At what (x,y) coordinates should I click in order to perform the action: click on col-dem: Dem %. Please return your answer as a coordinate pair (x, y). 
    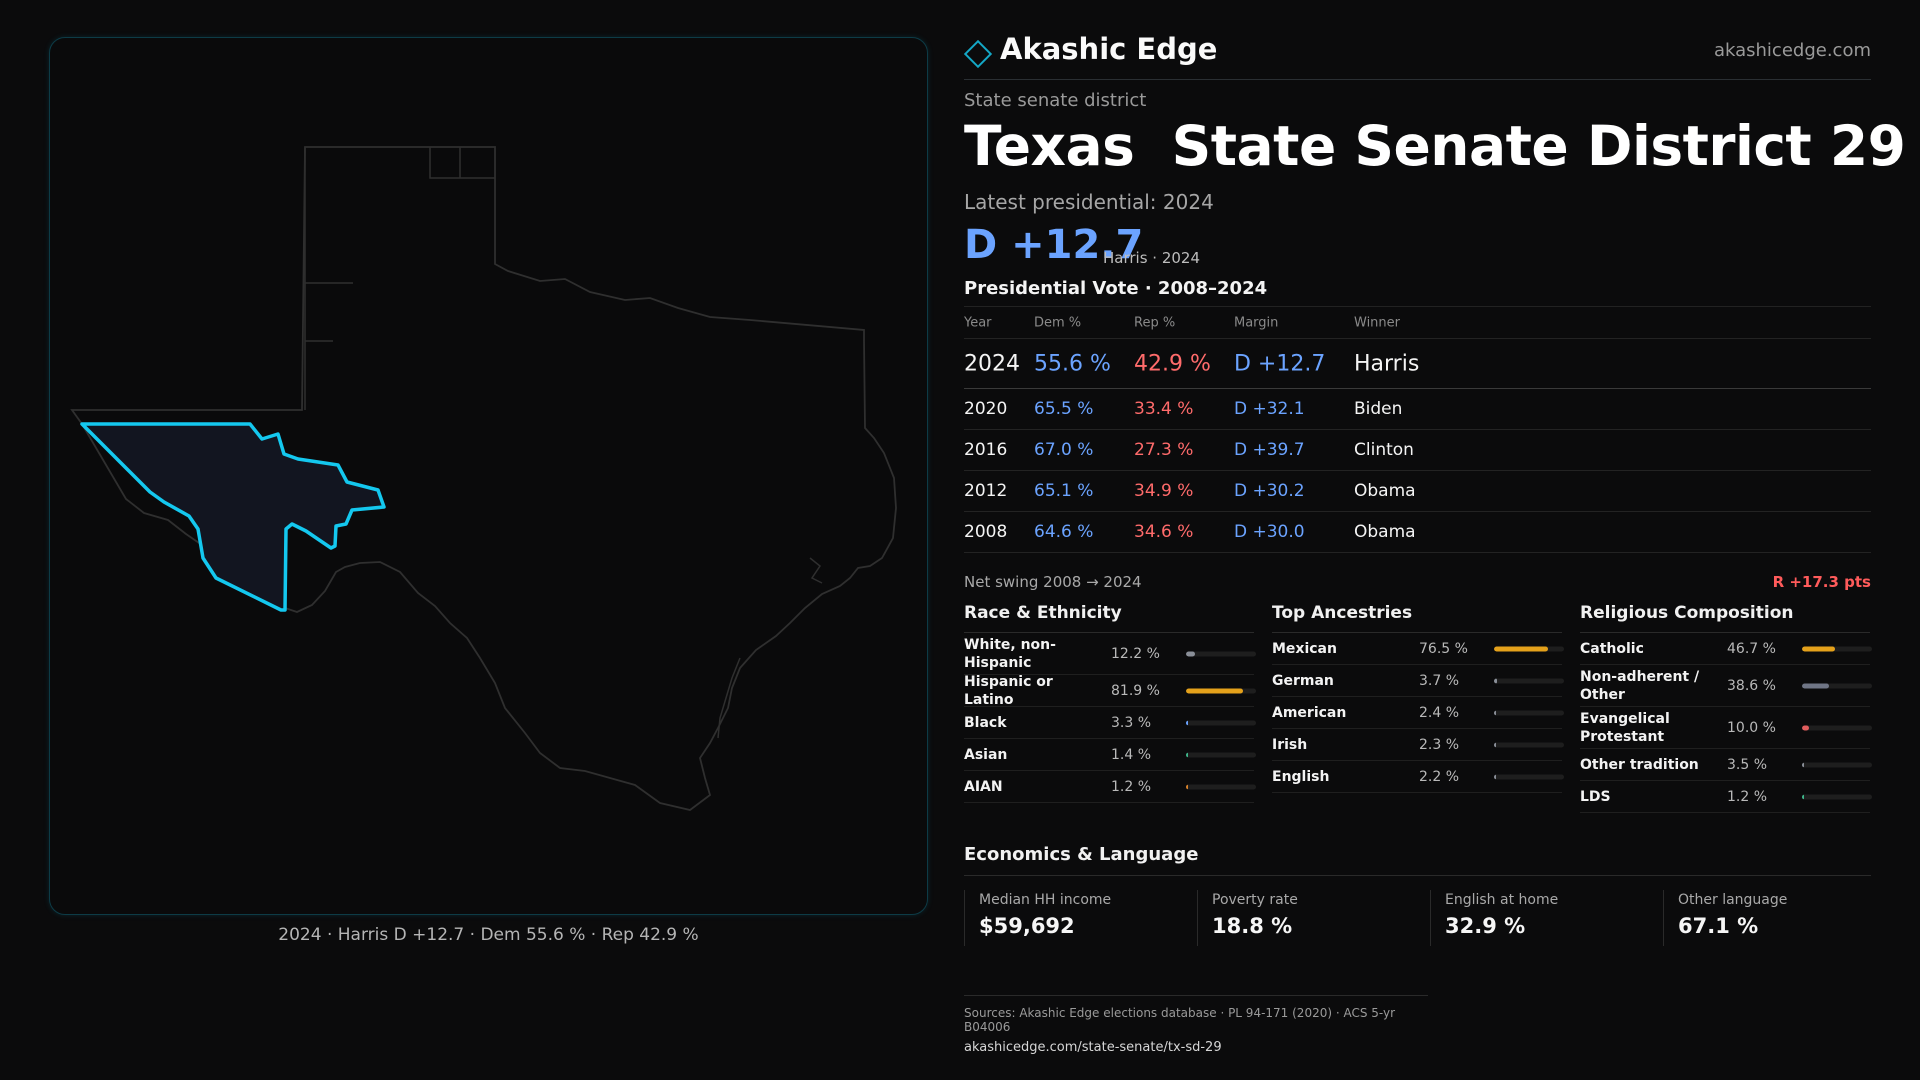
    Looking at the image, I should click on (1058, 322).